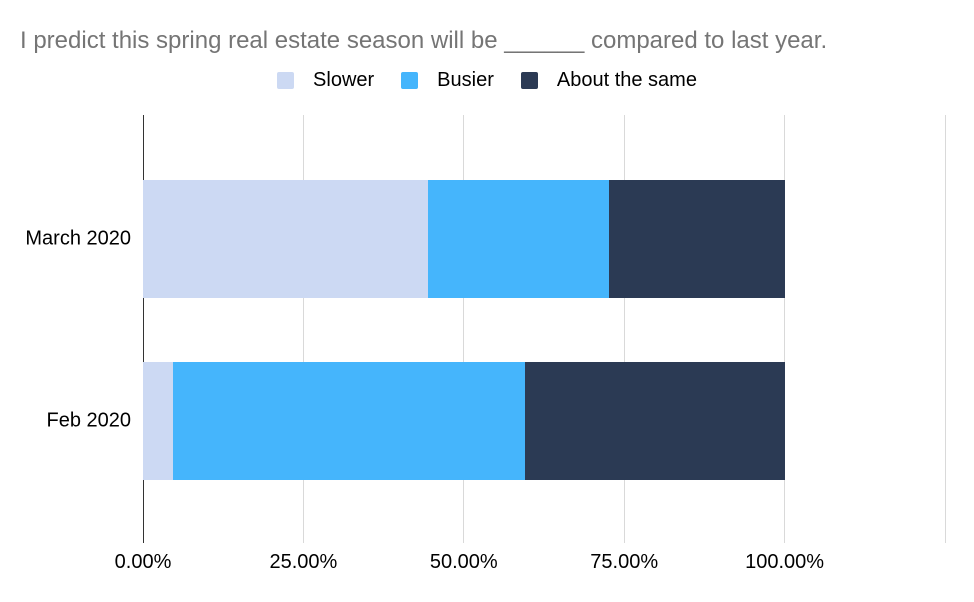 This screenshot has height=602, width=974. What do you see at coordinates (158, 421) in the screenshot?
I see `bar-segment-feb-2020-slower` at bounding box center [158, 421].